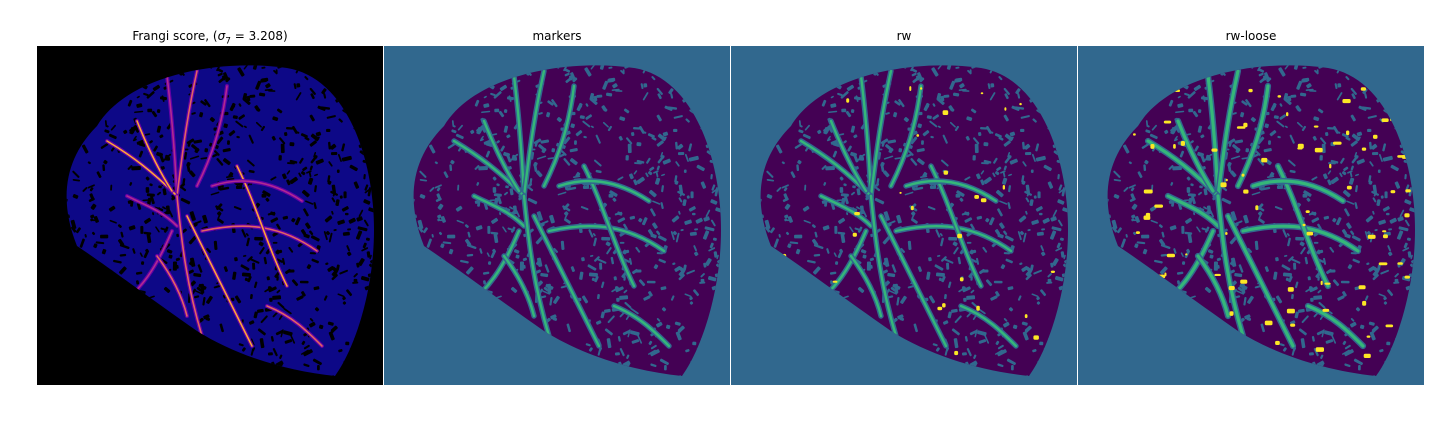 The height and width of the screenshot is (432, 1440). Describe the element at coordinates (259, 36) in the screenshot. I see `title-suffix: = 3.208)` at that location.